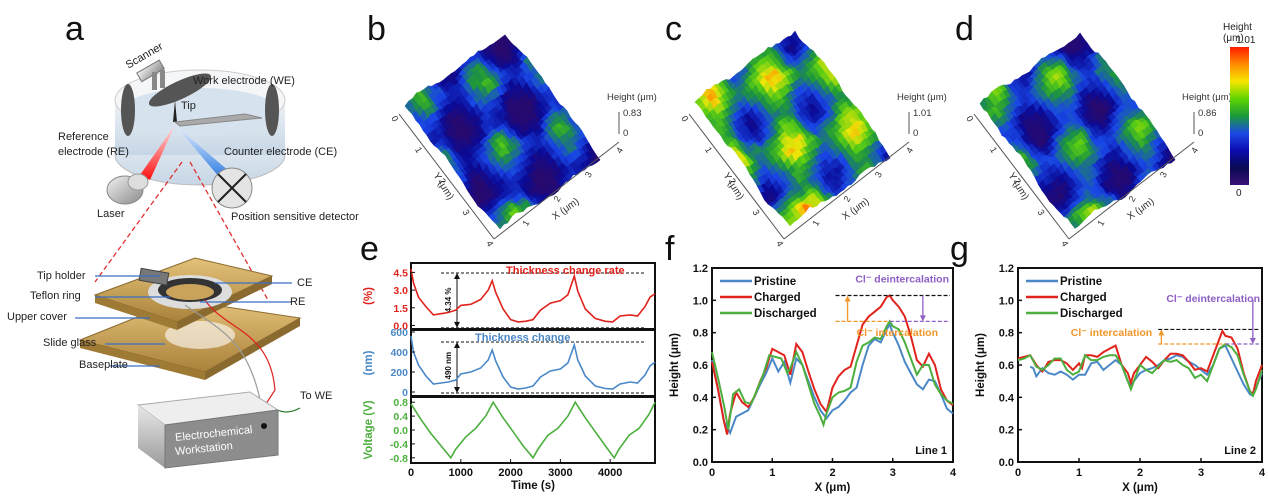 This screenshot has height=496, width=1268. What do you see at coordinates (959, 249) in the screenshot?
I see `panel-label-g: g` at bounding box center [959, 249].